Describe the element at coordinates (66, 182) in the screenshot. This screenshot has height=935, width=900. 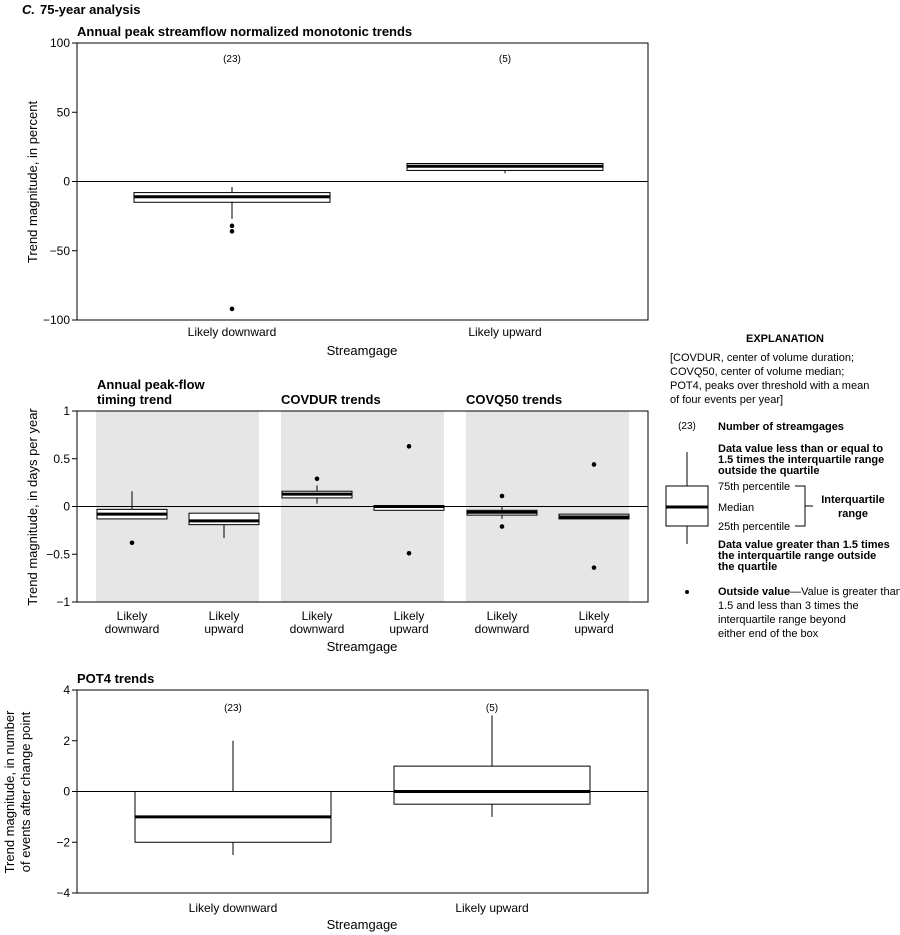
I see `panel1-ytick-label: 0` at that location.